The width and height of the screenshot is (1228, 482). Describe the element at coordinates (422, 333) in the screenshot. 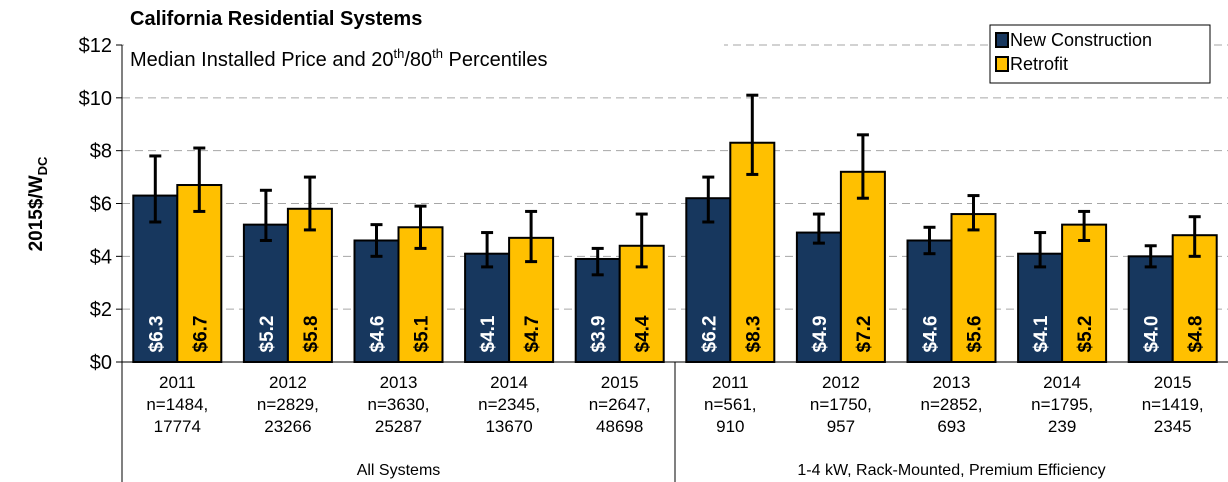

I see `value-label: $5.1` at that location.